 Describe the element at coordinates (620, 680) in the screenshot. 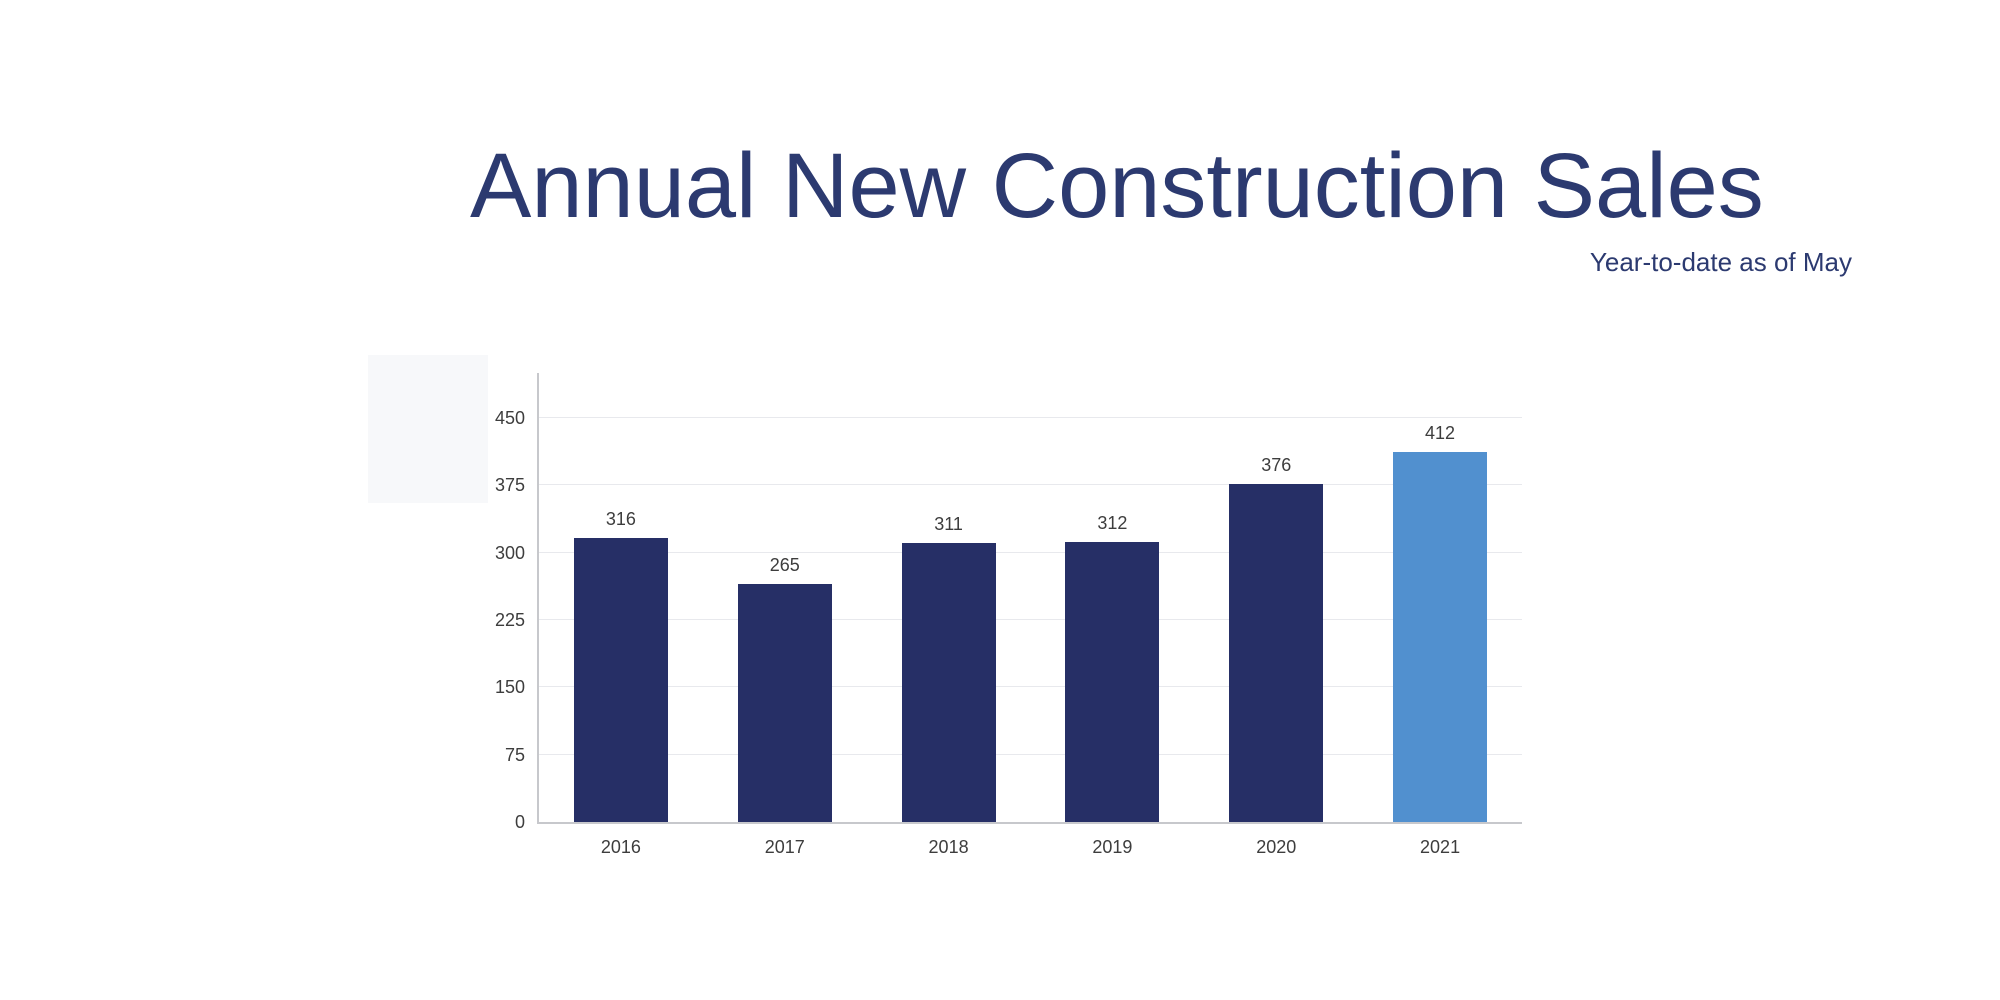

I see `bar-2016` at that location.